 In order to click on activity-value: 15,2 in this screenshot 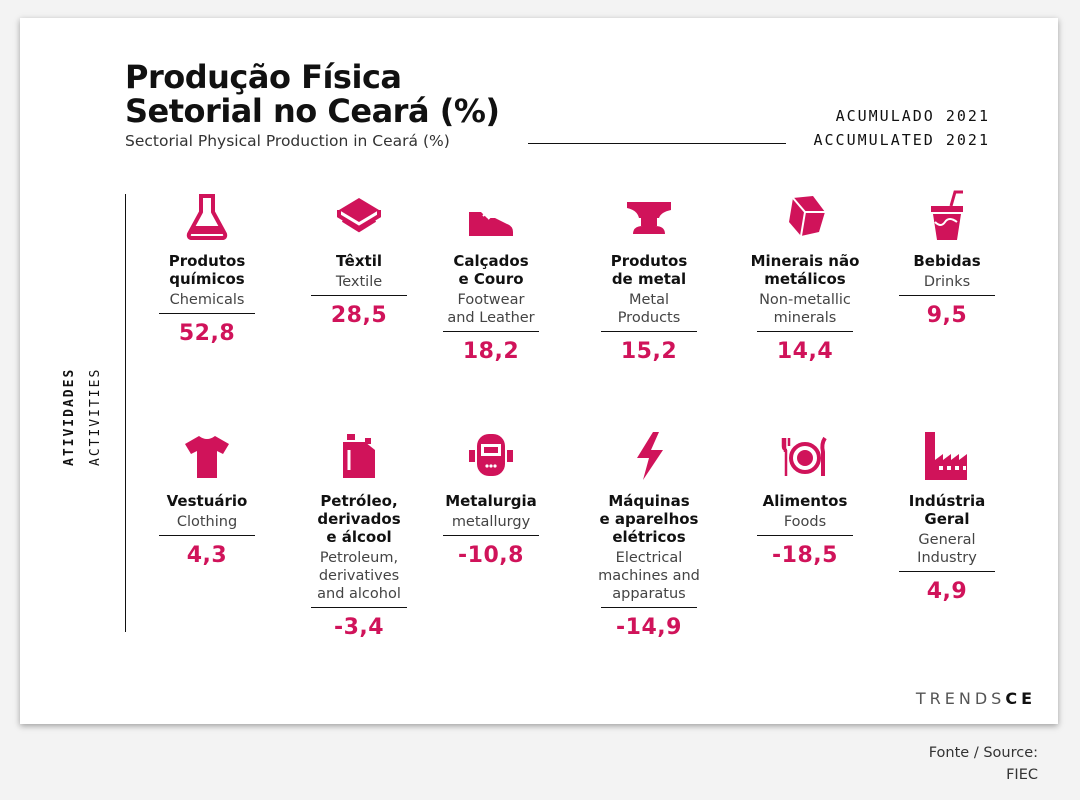, I will do `click(649, 351)`.